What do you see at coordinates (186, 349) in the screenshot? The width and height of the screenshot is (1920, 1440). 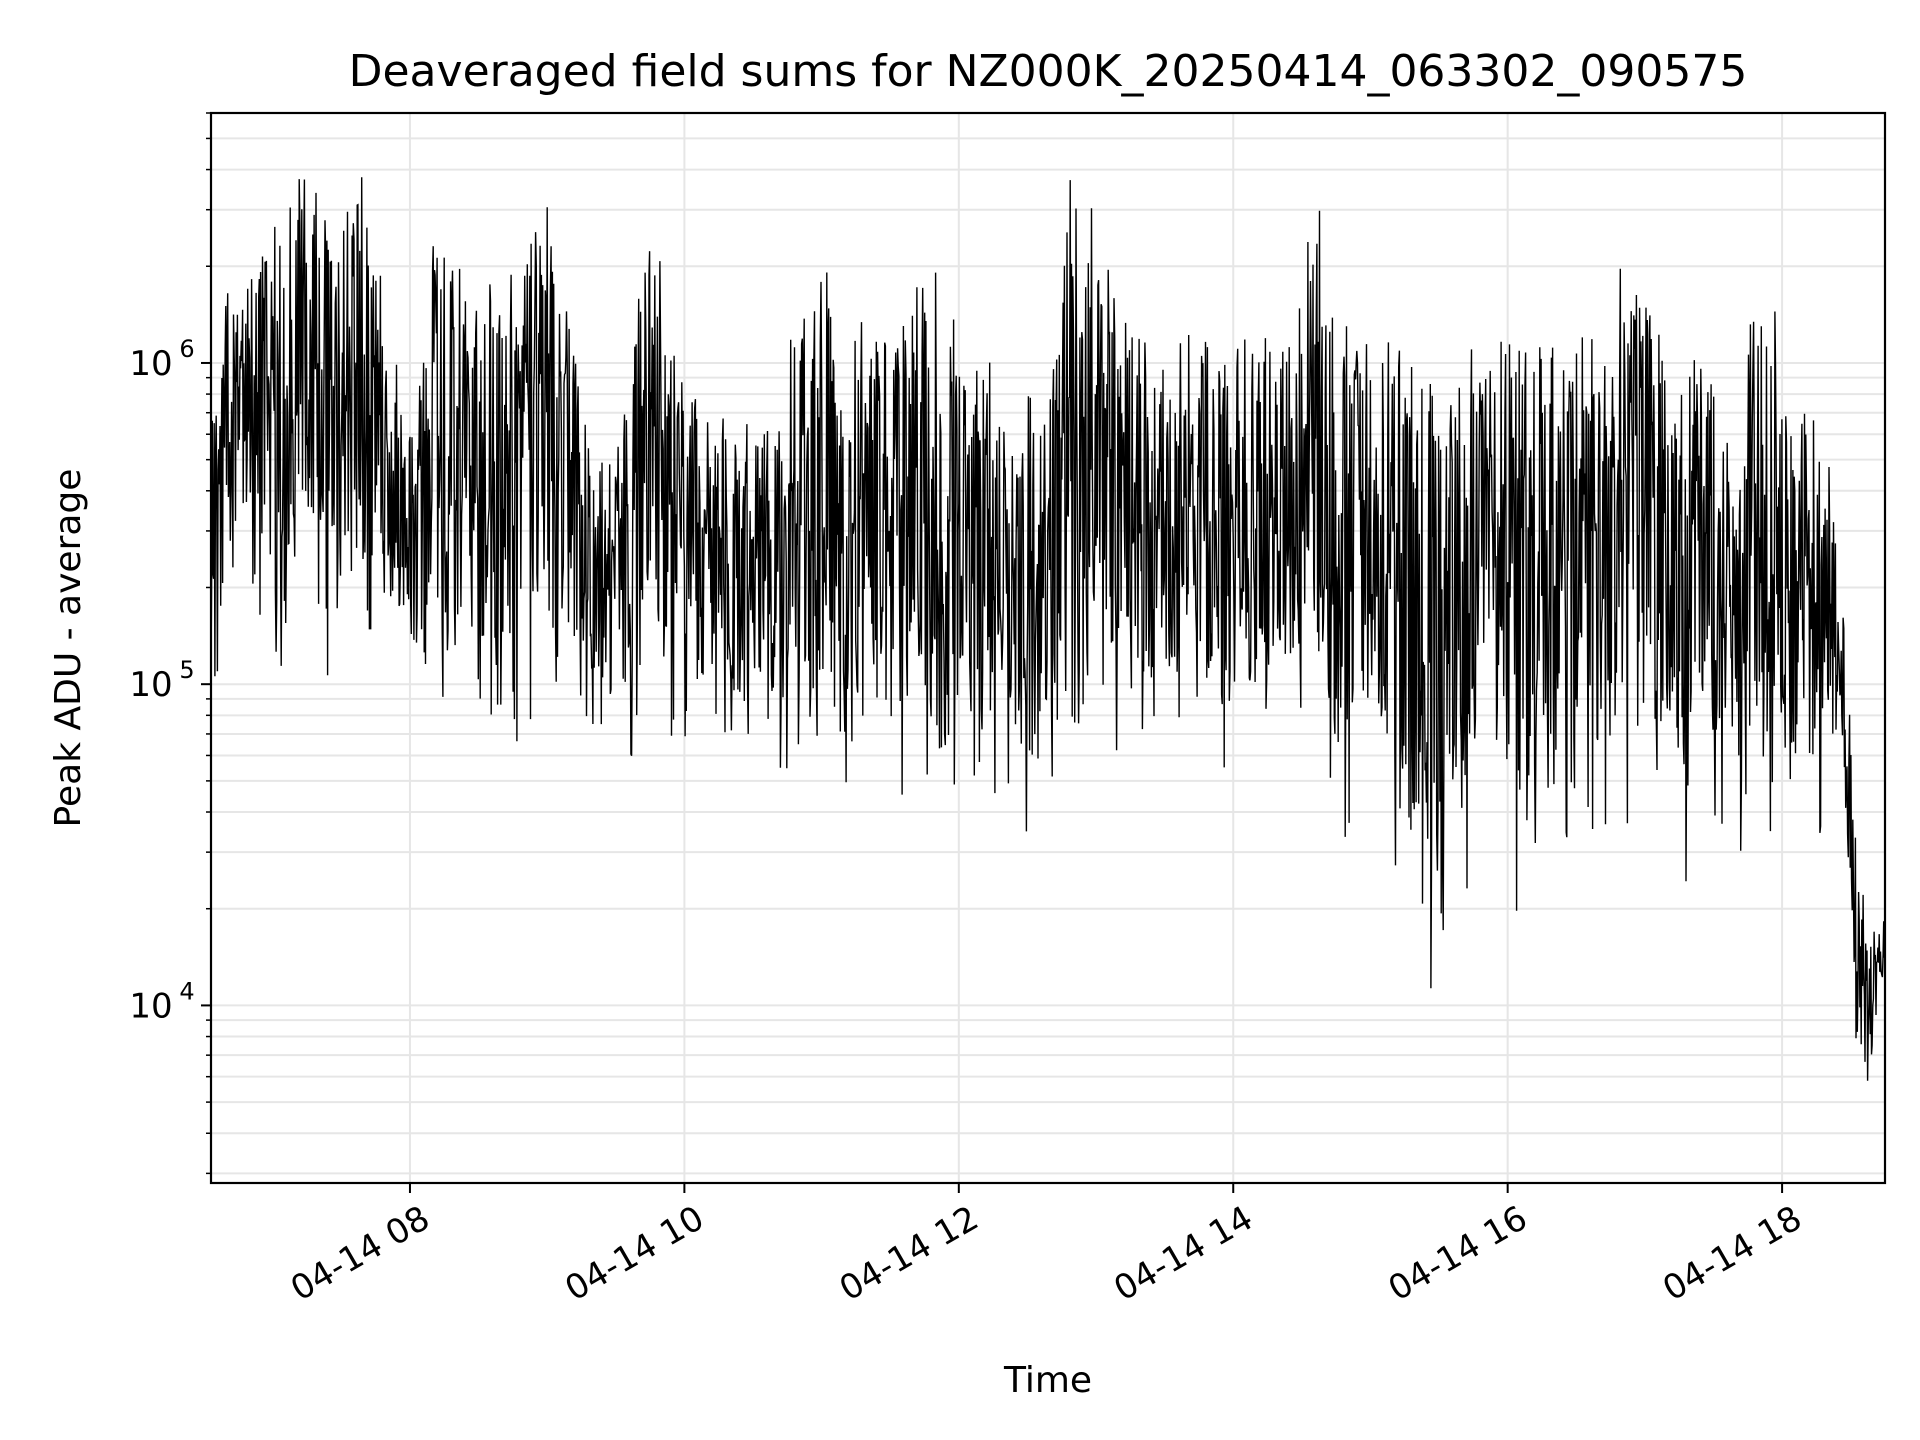 I see `y-tick-exponent: 6` at bounding box center [186, 349].